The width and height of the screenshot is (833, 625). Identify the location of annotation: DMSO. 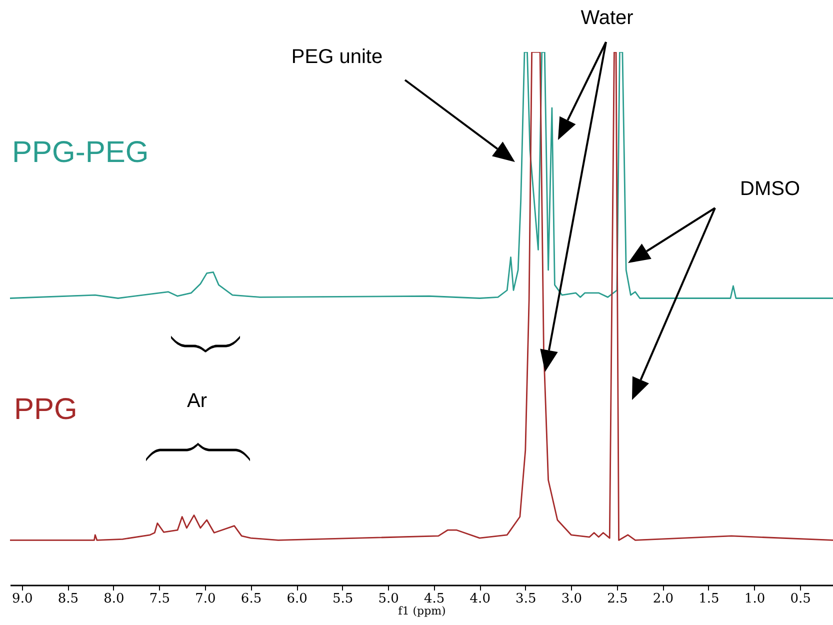
(770, 189).